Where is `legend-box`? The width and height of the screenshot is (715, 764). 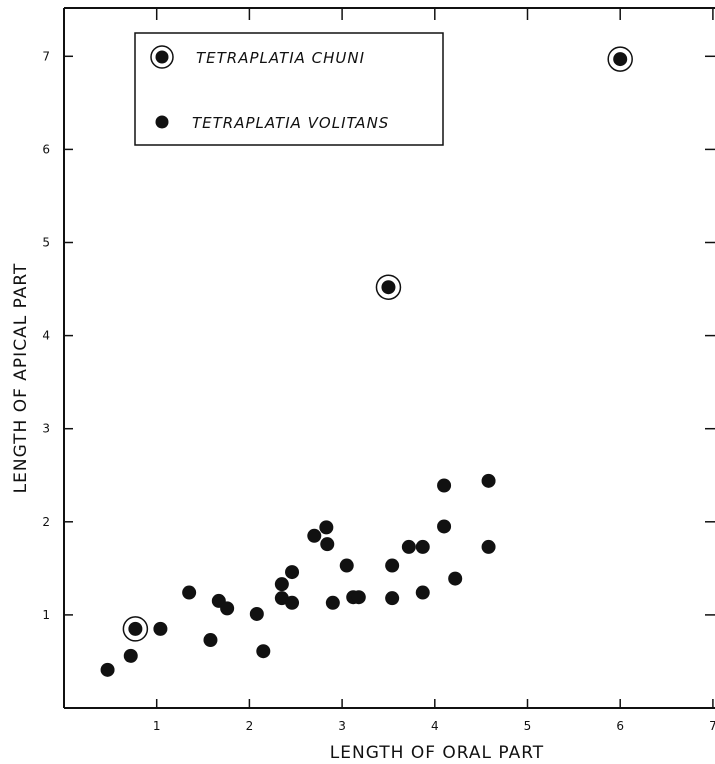 legend-box is located at coordinates (289, 89).